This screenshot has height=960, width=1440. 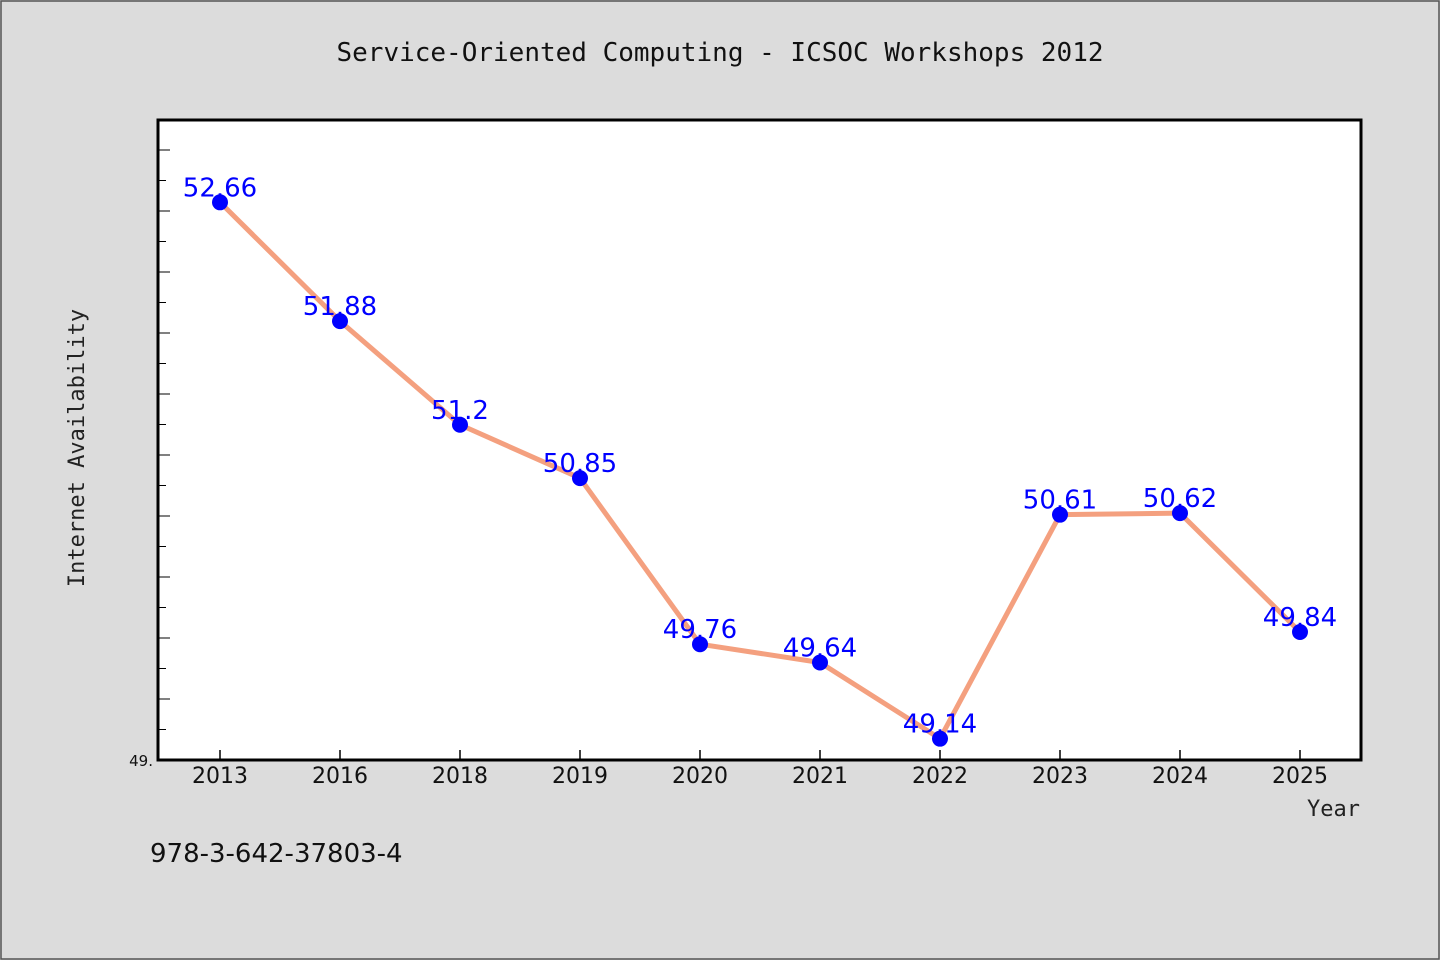 What do you see at coordinates (141, 761) in the screenshot?
I see `y-axis-min-label: 49.` at bounding box center [141, 761].